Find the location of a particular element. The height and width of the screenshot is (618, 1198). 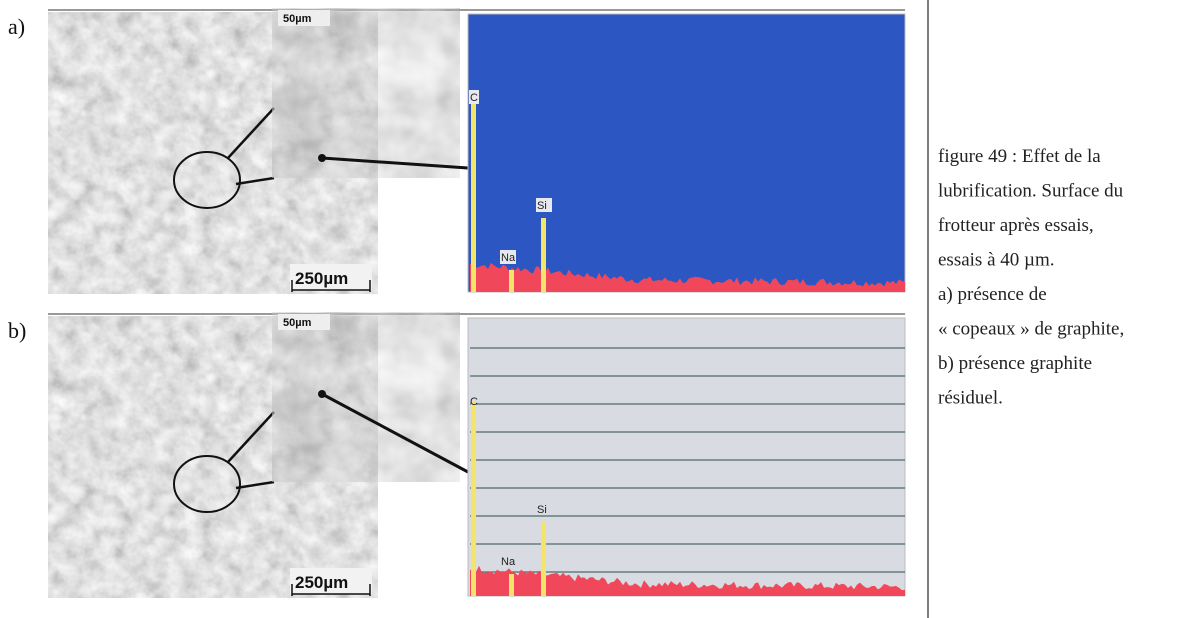

caption-line: figure 49 : Effet de la is located at coordinates (1019, 156).